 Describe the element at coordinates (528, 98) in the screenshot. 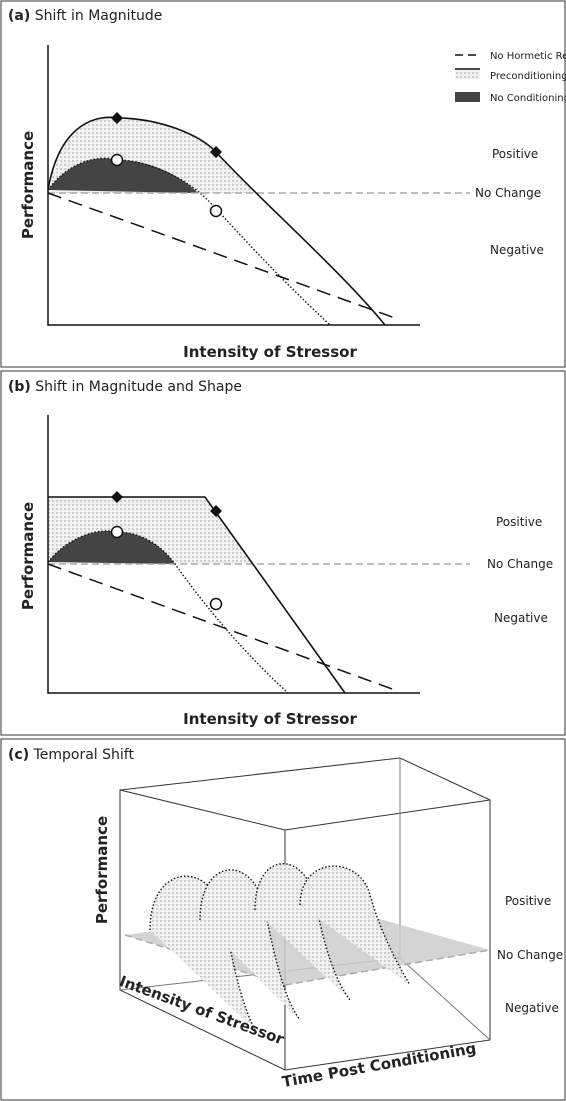

I see `legend-label: No Conditioning` at that location.